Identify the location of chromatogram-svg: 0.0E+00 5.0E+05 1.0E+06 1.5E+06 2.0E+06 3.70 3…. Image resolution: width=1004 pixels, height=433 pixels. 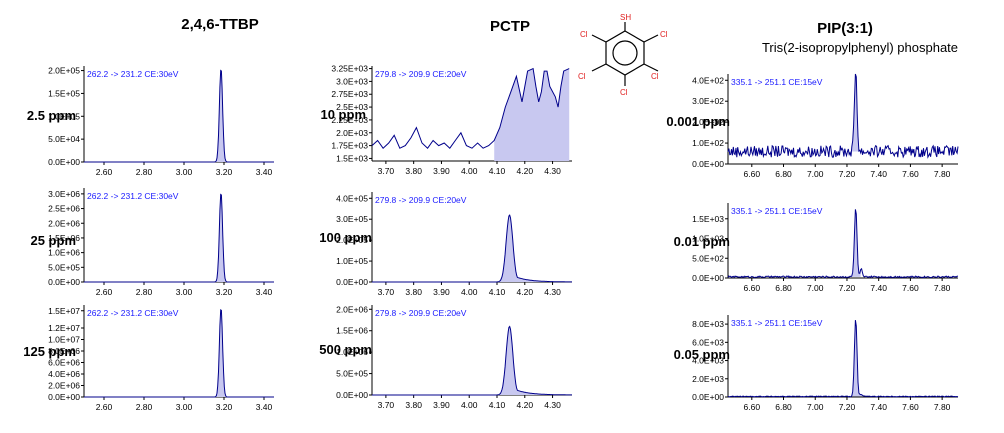
(454, 357).